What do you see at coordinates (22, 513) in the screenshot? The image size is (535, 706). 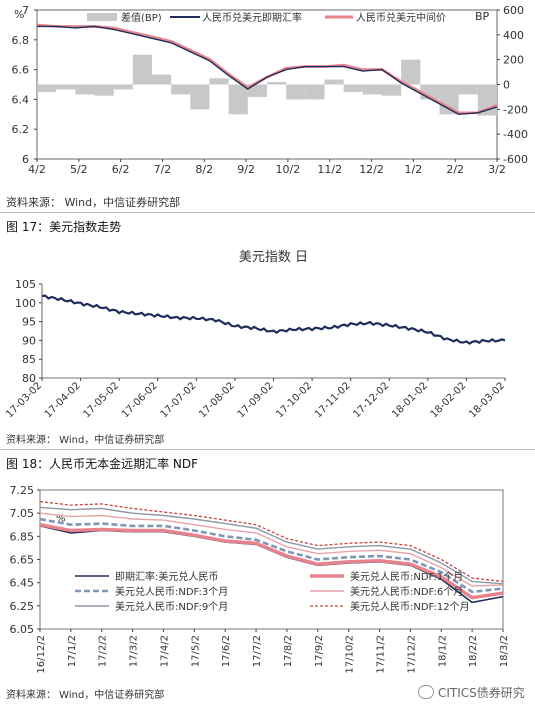 I see `y-tick-label: 7.05` at bounding box center [22, 513].